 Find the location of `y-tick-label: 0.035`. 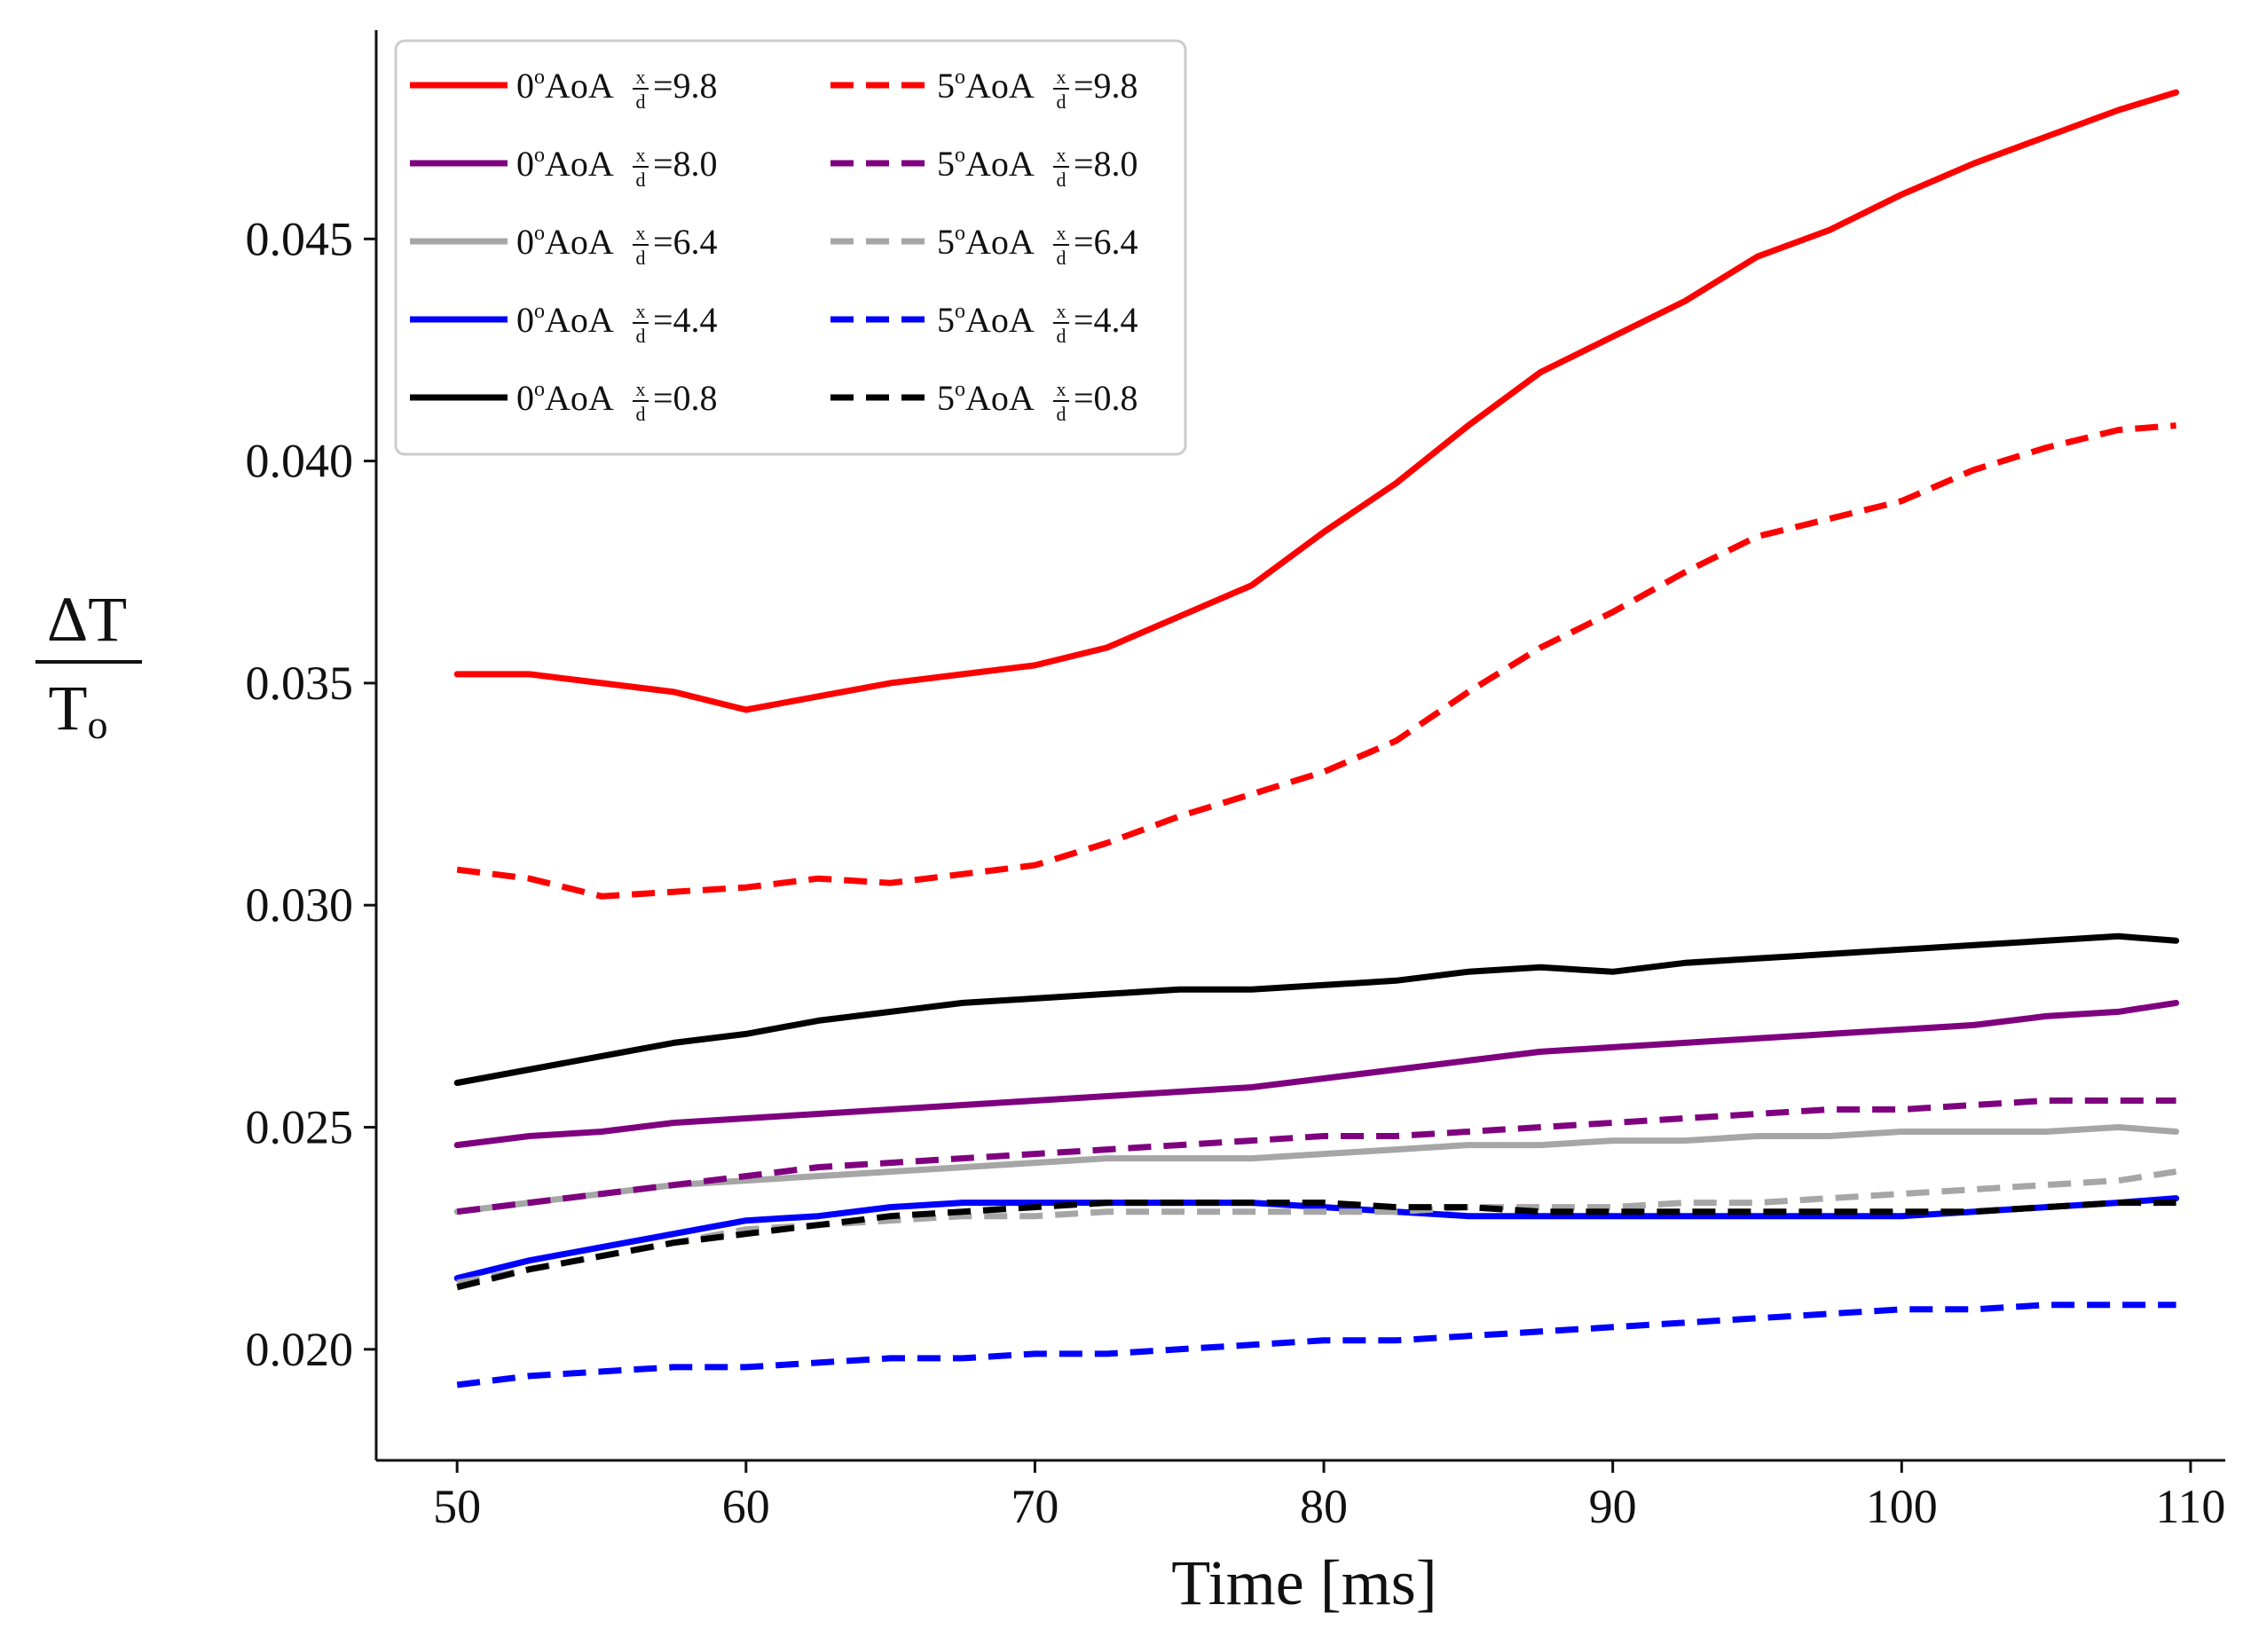

y-tick-label: 0.035 is located at coordinates (300, 683).